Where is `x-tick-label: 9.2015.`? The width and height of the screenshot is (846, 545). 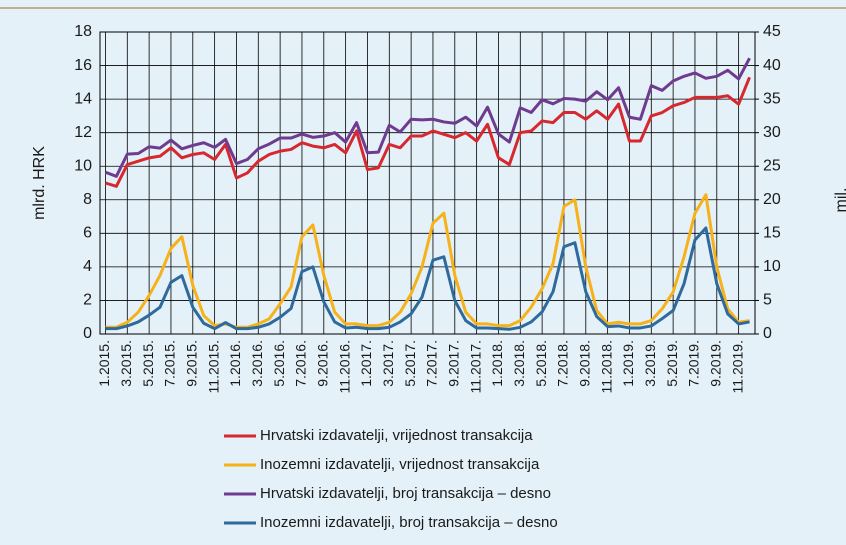
x-tick-label: 9.2015. is located at coordinates (191, 363).